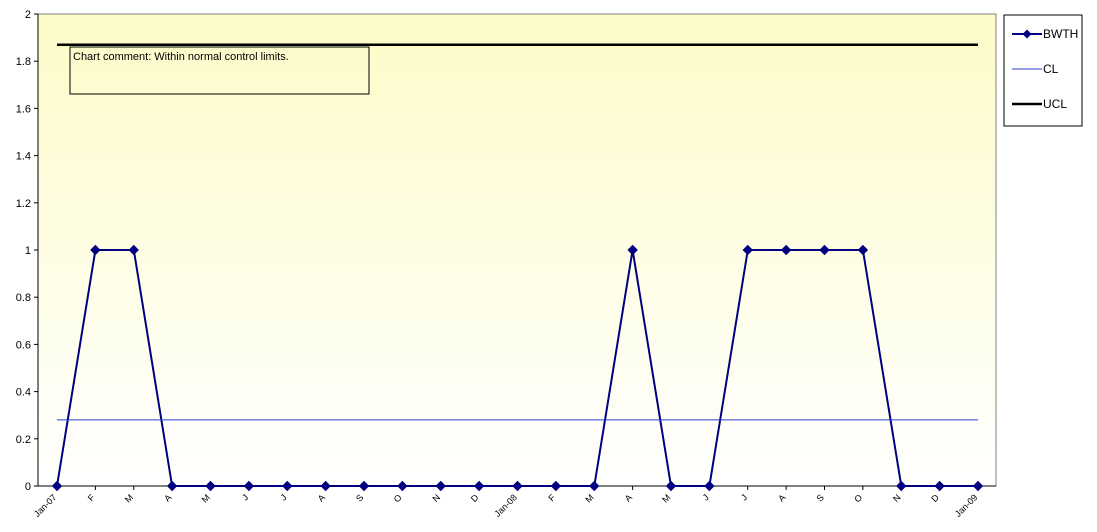 This screenshot has width=1097, height=532. What do you see at coordinates (28, 487) in the screenshot?
I see `y-tick-label: 0` at bounding box center [28, 487].